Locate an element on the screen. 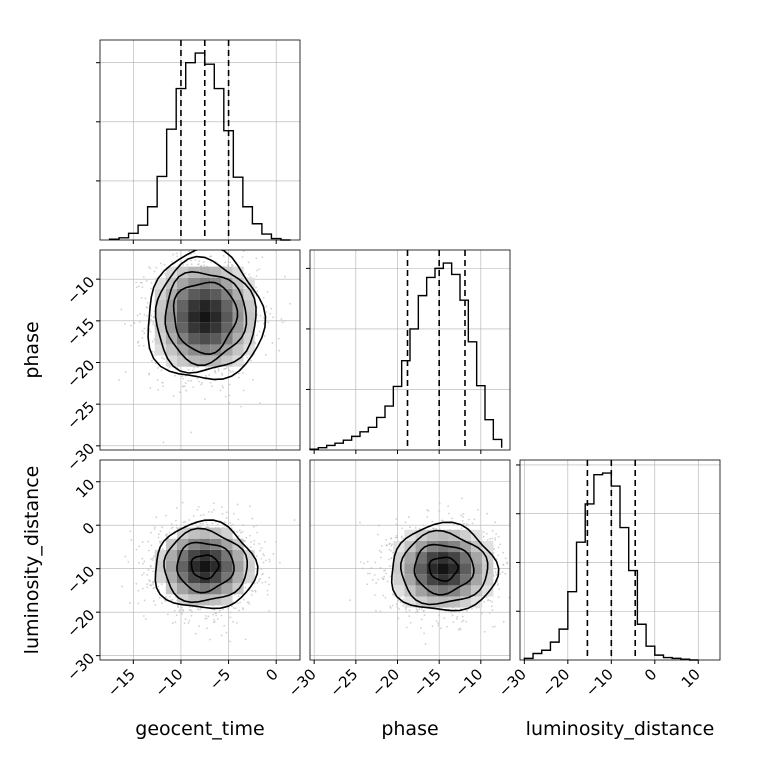  scatter-panel-geocent-time-vs-phase: −30−25−20−15−10 is located at coordinates (182, 357).